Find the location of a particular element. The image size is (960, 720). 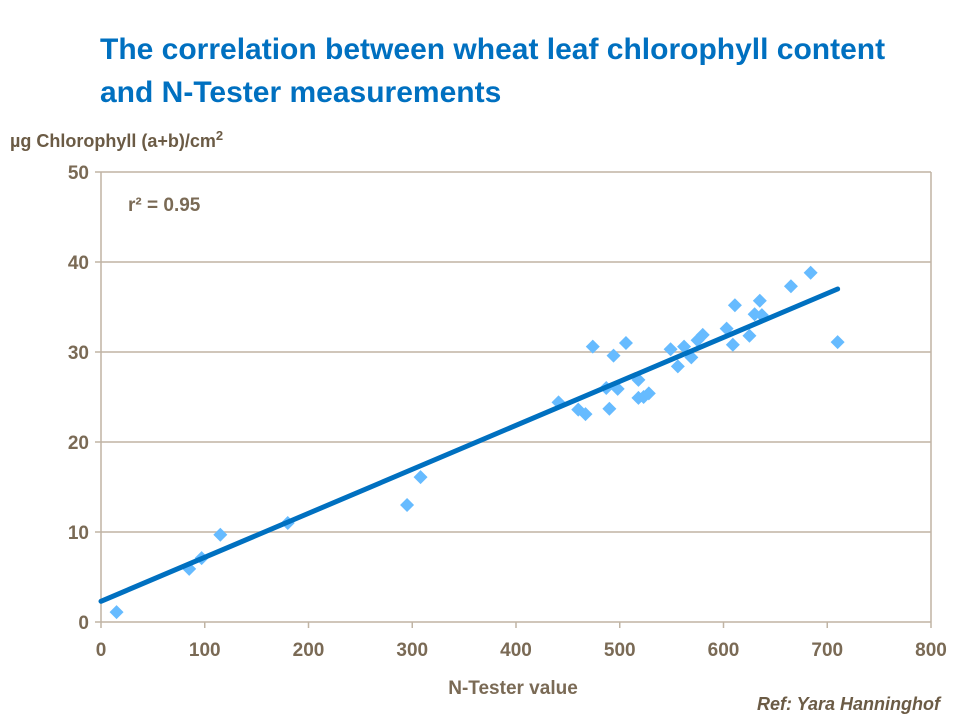

y-axis-label: µg Chlorophyll (a+b)/cm2 is located at coordinates (116, 140).